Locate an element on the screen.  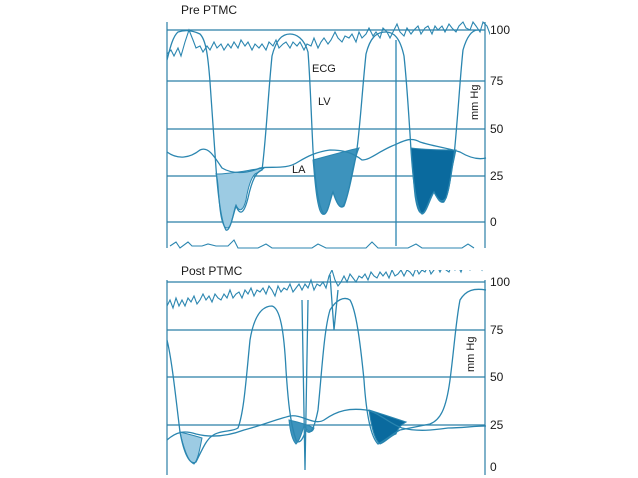
y-axis-label-post: mm Hg is located at coordinates (471, 354).